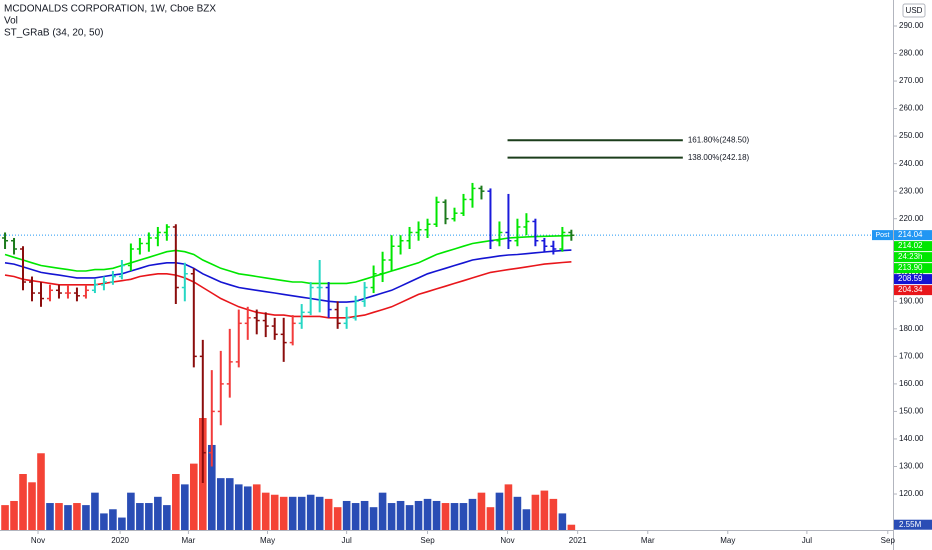 The image size is (932, 550). What do you see at coordinates (38, 540) in the screenshot?
I see `x-tick-label: Nov` at bounding box center [38, 540].